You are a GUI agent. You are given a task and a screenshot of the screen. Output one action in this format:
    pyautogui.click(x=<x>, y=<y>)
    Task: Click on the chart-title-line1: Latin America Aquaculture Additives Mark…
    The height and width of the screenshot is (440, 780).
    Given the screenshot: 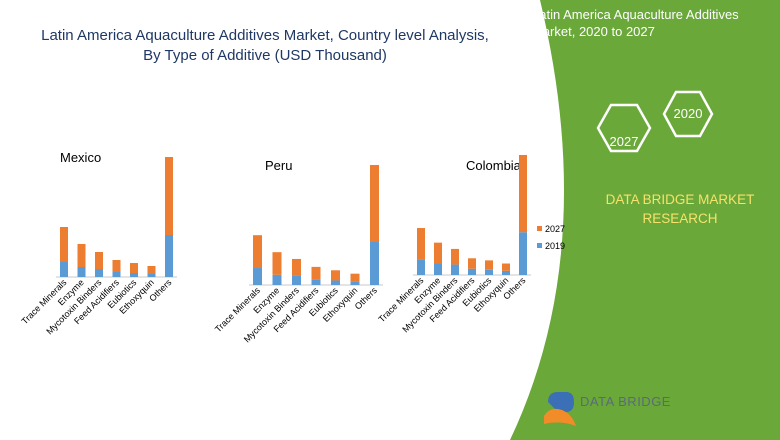 What is the action you would take?
    pyautogui.click(x=265, y=35)
    